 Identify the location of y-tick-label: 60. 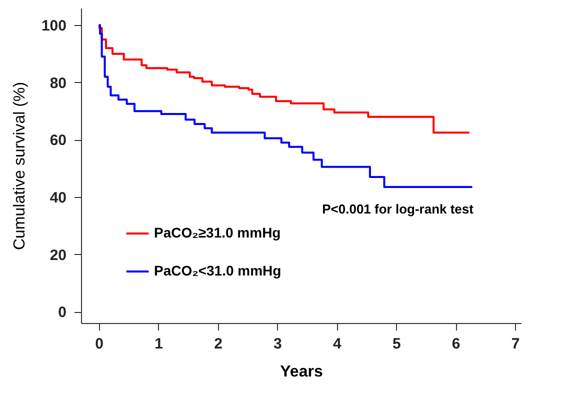
(58, 141).